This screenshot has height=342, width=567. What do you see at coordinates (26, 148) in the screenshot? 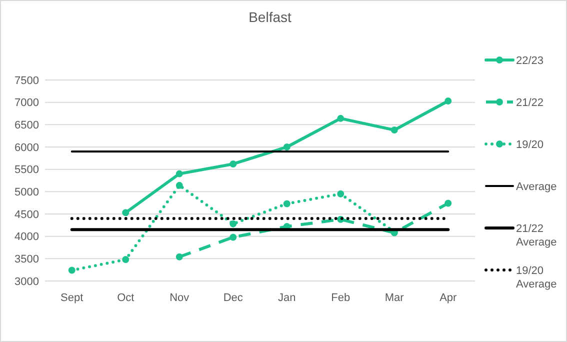
I see `y-tick-label: 6000` at bounding box center [26, 148].